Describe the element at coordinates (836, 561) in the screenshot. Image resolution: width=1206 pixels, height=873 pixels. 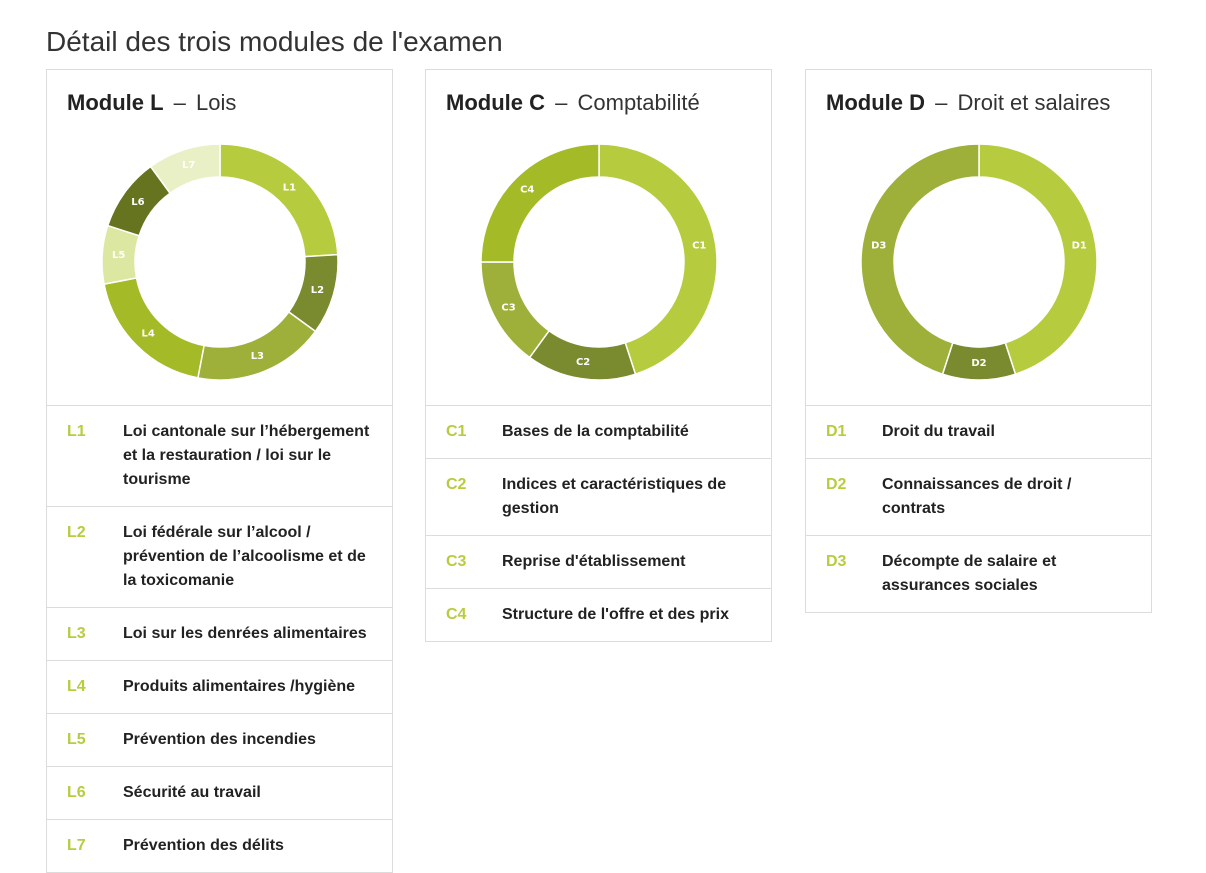
I see `item-code: D3` at that location.